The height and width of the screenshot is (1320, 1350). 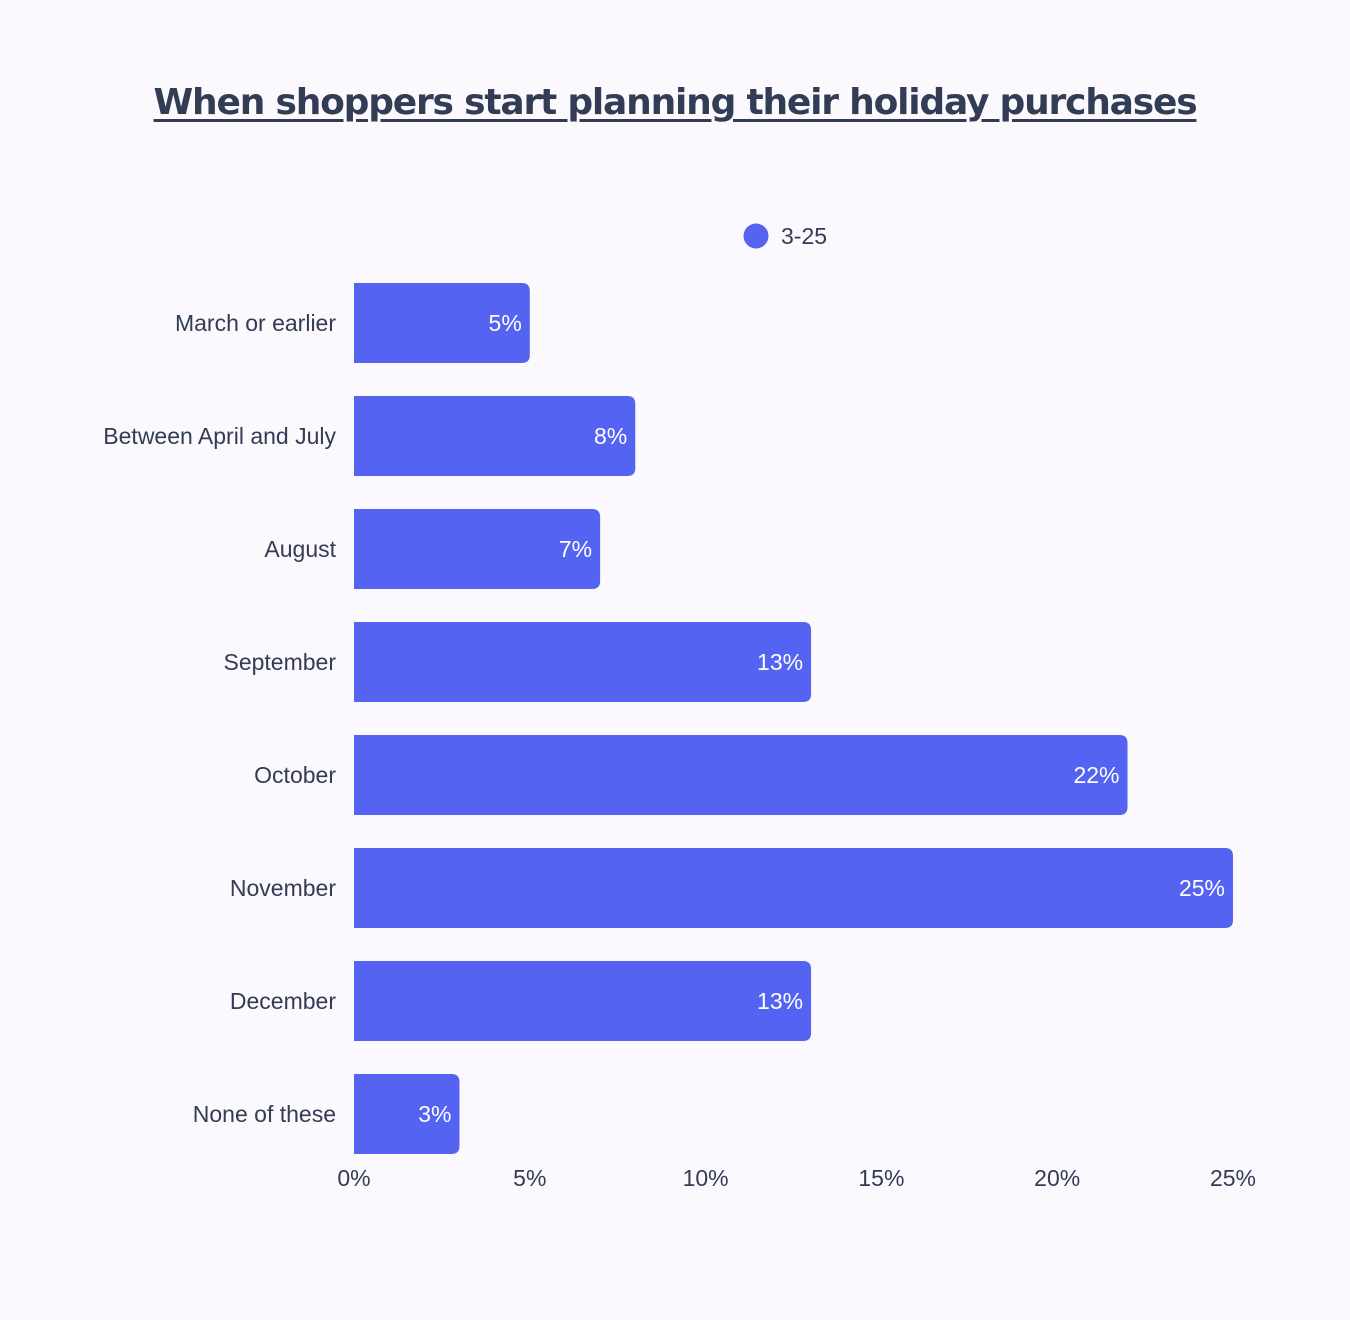 I want to click on category-label: October, so click(x=295, y=775).